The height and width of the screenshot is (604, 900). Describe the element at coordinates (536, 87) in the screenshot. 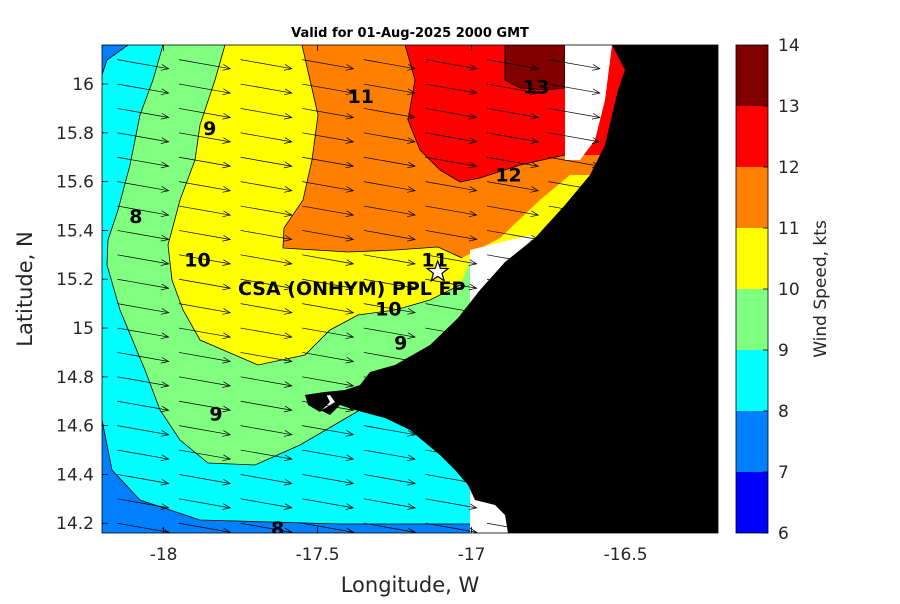

I see `contour-label: 13` at that location.